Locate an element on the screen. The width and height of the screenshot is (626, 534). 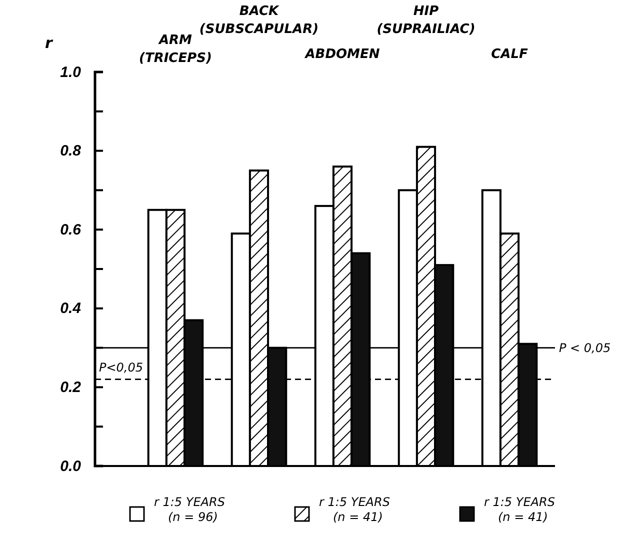
y-tick-label: 0.8 is located at coordinates (71, 151).